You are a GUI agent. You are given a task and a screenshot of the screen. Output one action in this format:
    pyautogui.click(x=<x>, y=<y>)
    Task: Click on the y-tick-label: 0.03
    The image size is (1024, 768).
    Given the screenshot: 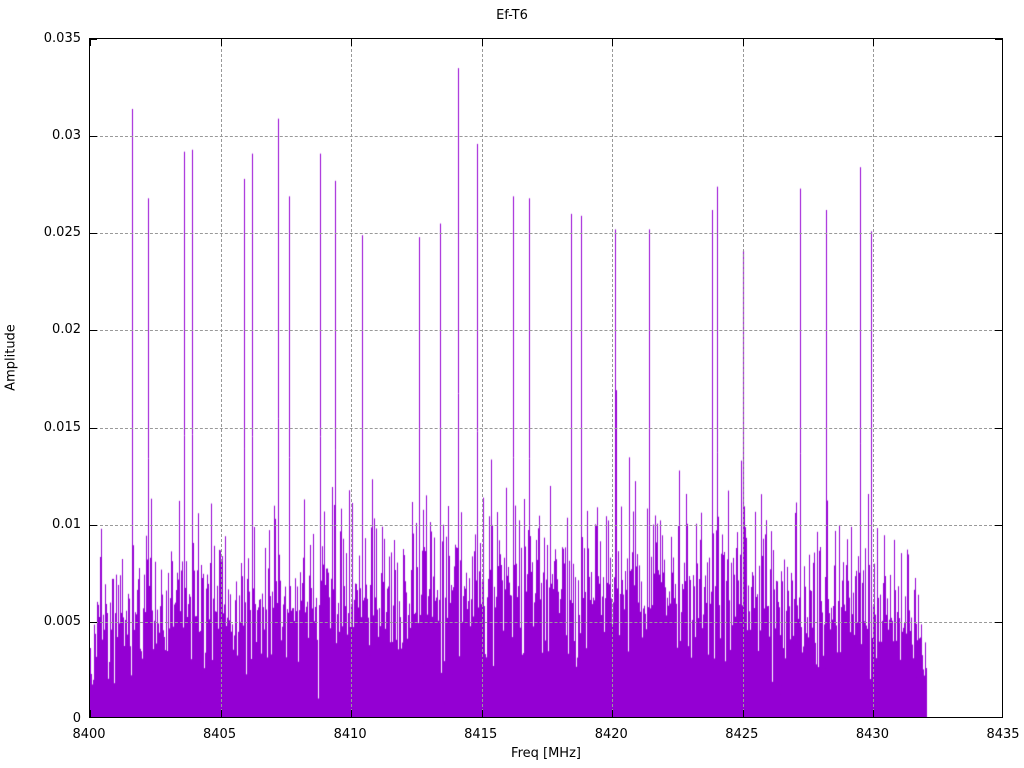 What is the action you would take?
    pyautogui.click(x=66, y=136)
    